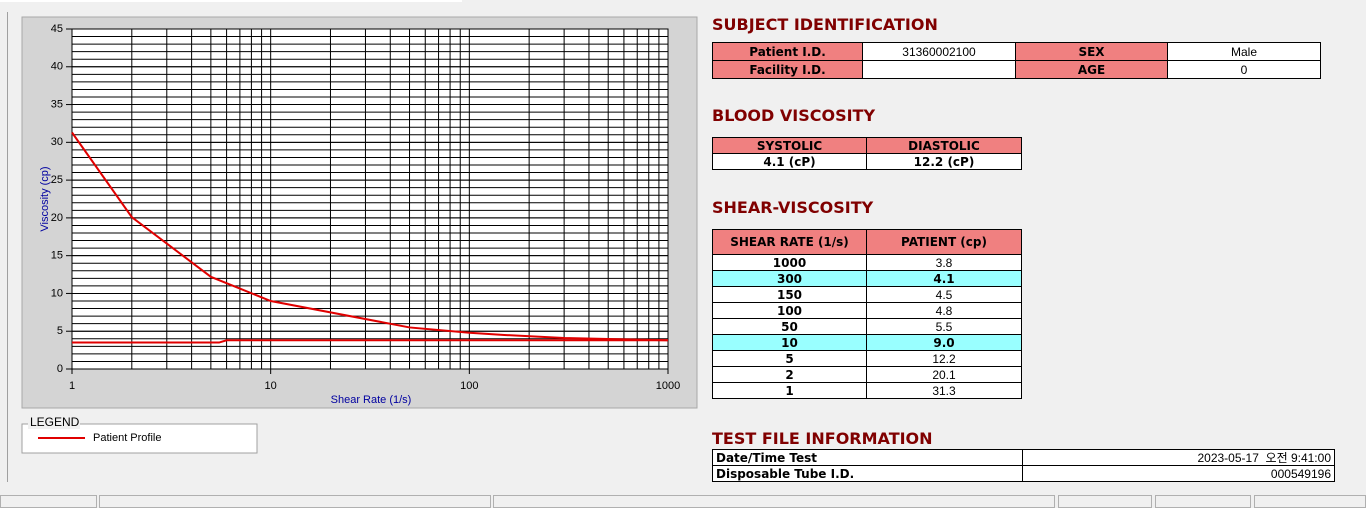 The height and width of the screenshot is (508, 1366). What do you see at coordinates (789, 358) in the screenshot?
I see `shear-rate-cell: 5` at bounding box center [789, 358].